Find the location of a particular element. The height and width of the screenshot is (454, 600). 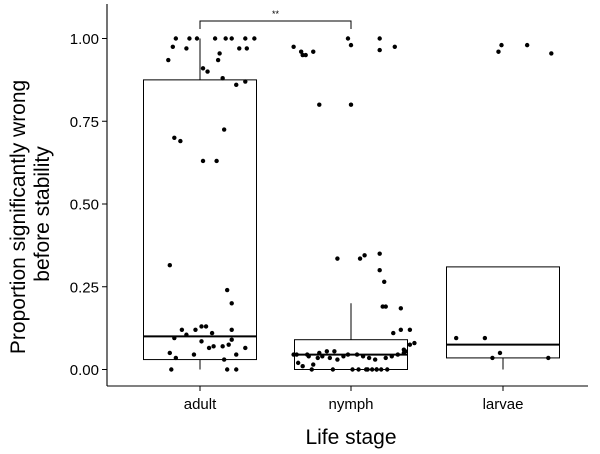

y-tick-label: 0.25 is located at coordinates (84, 287).